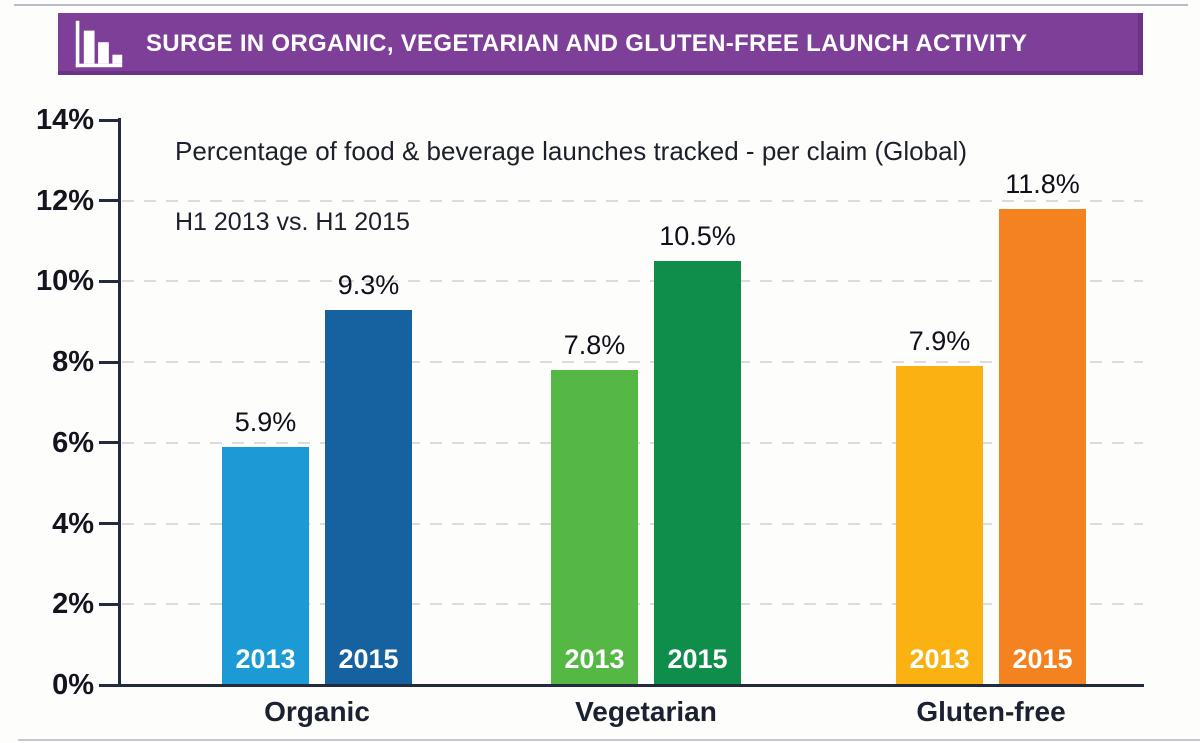 Image resolution: width=1200 pixels, height=743 pixels. Describe the element at coordinates (939, 341) in the screenshot. I see `bar-value-label: 7.9%` at that location.